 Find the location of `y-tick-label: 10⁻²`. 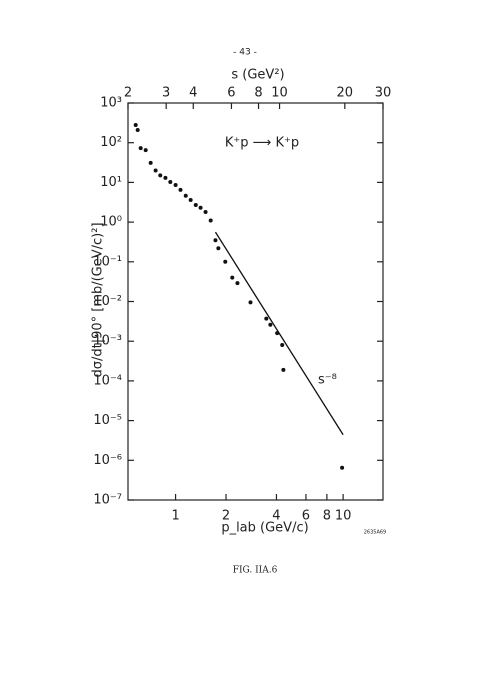

y-tick-label: 10⁻² is located at coordinates (107, 301).